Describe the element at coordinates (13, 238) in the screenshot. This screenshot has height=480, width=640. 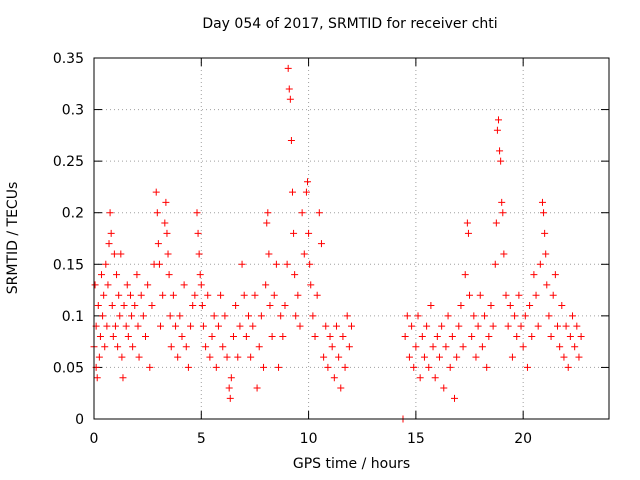
I see `y-axis-label: SRMTID / TECUs` at that location.